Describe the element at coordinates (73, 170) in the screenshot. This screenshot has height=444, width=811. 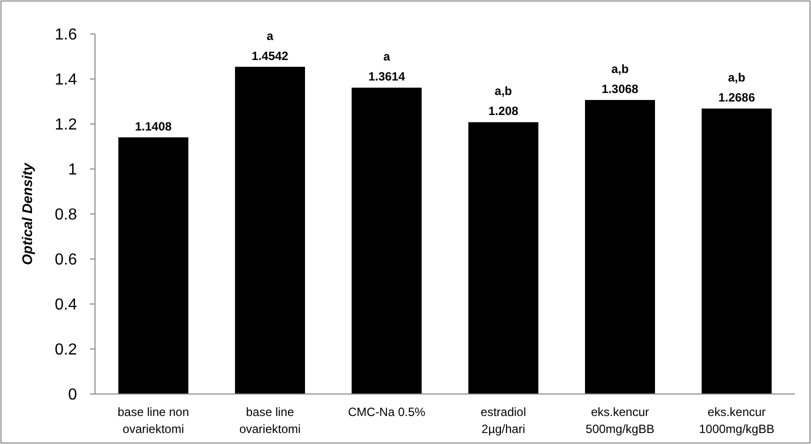
I see `y-tick-label: 1` at that location.